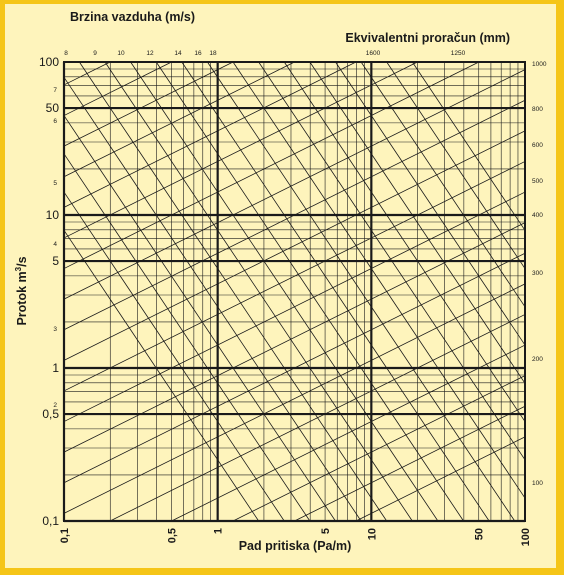 This screenshot has height=575, width=564. I want to click on y-tick-label: 10, so click(53, 215).